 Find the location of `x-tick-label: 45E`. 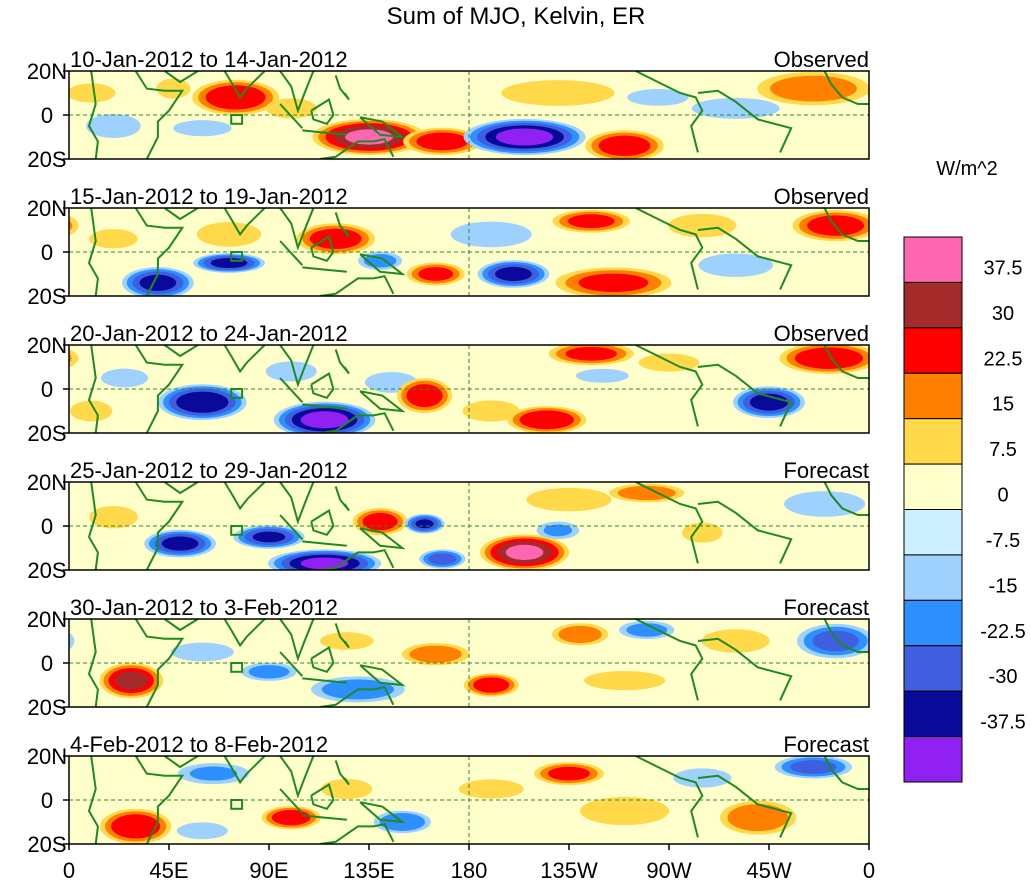

x-tick-label: 45E is located at coordinates (168, 870).